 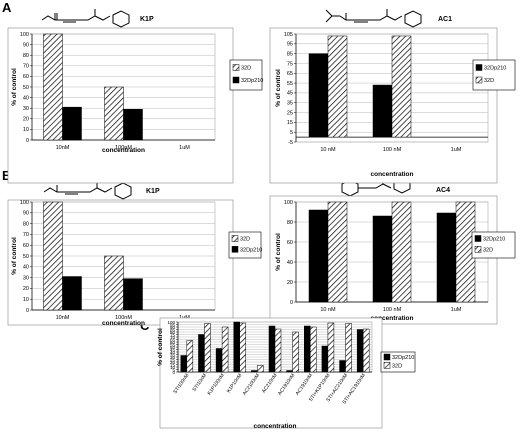 What do you see at coordinates (392, 310) in the screenshot?
I see `category-label: 100 nM` at bounding box center [392, 310].